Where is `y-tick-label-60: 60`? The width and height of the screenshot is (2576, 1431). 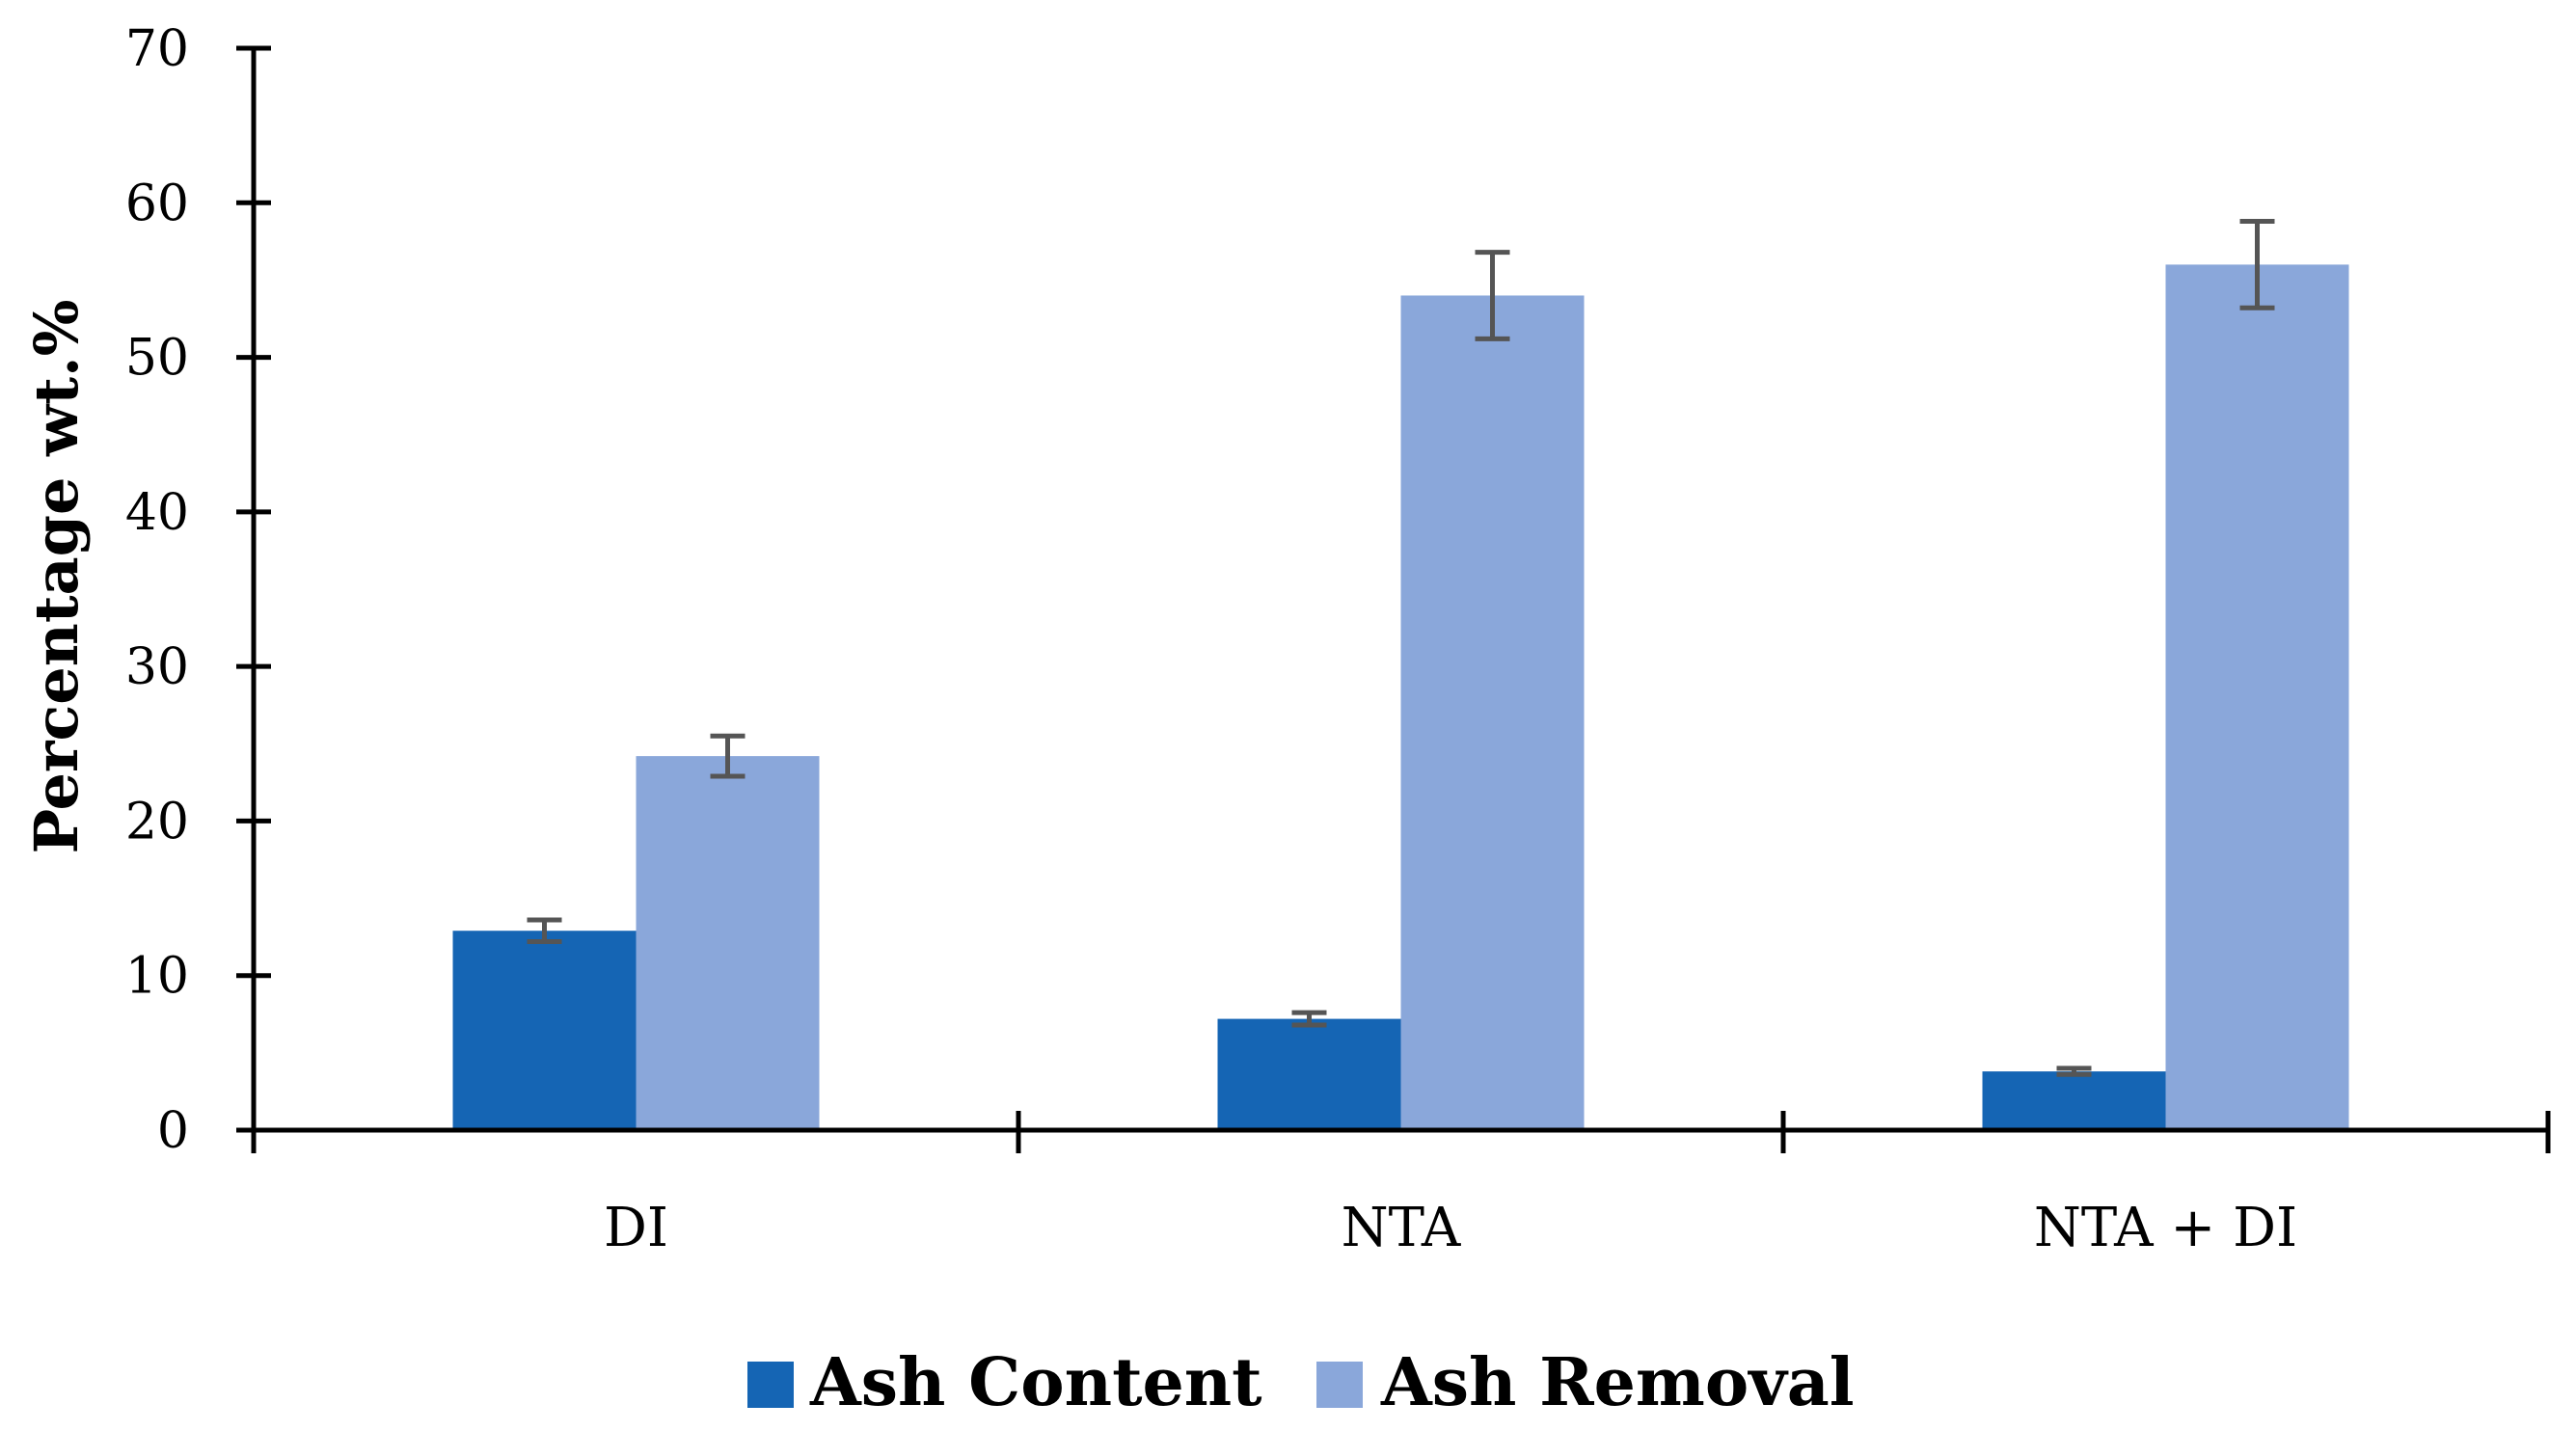
y-tick-label-60: 60 is located at coordinates (157, 203).